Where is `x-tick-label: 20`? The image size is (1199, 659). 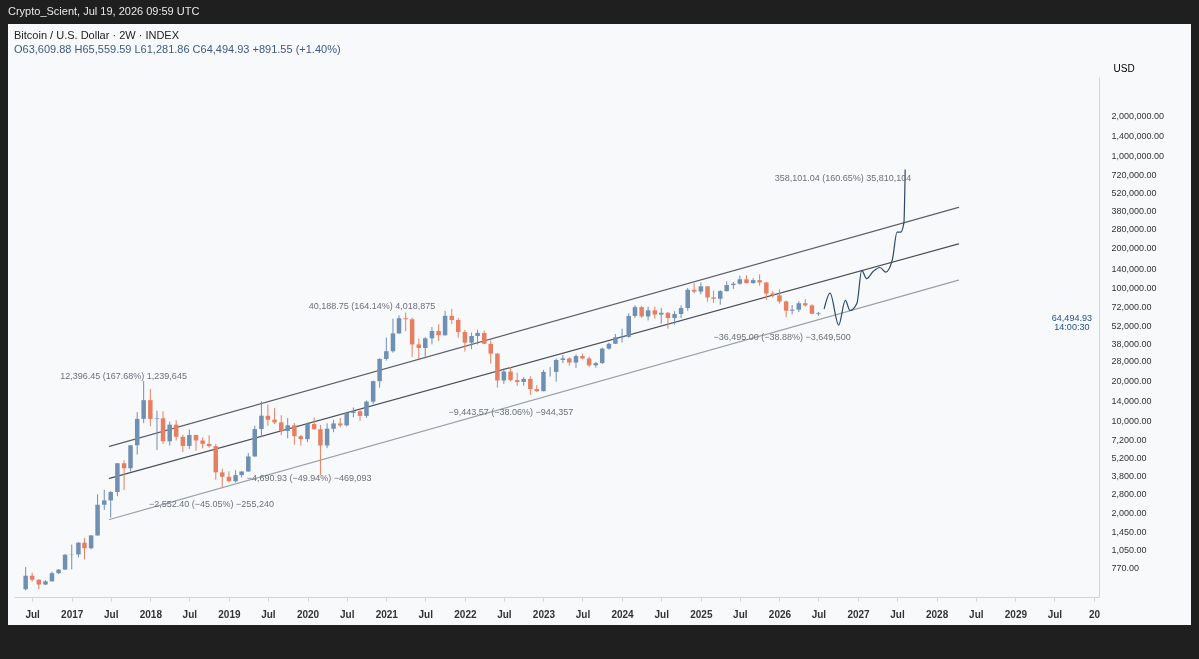
x-tick-label: 20 is located at coordinates (1094, 614).